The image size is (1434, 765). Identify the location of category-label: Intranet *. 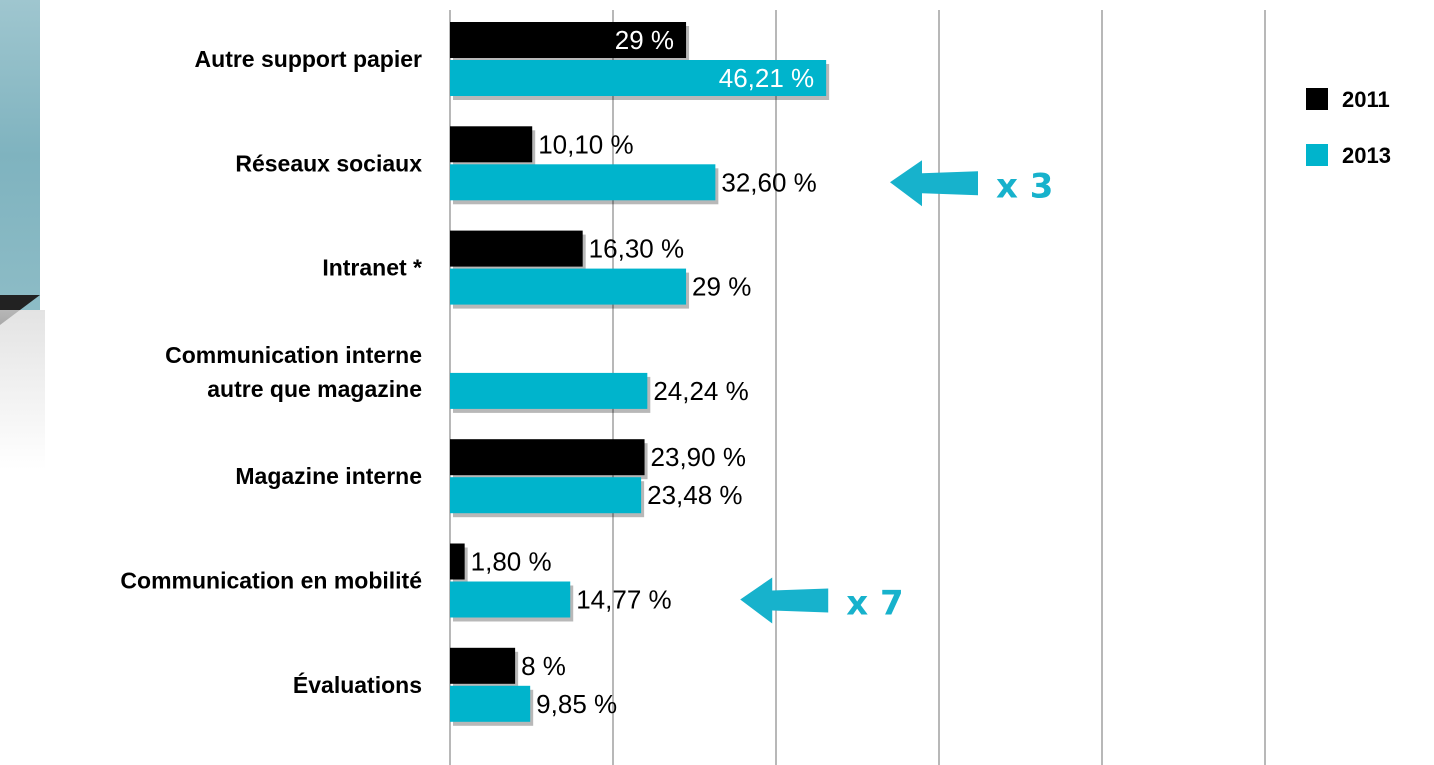
(372, 268).